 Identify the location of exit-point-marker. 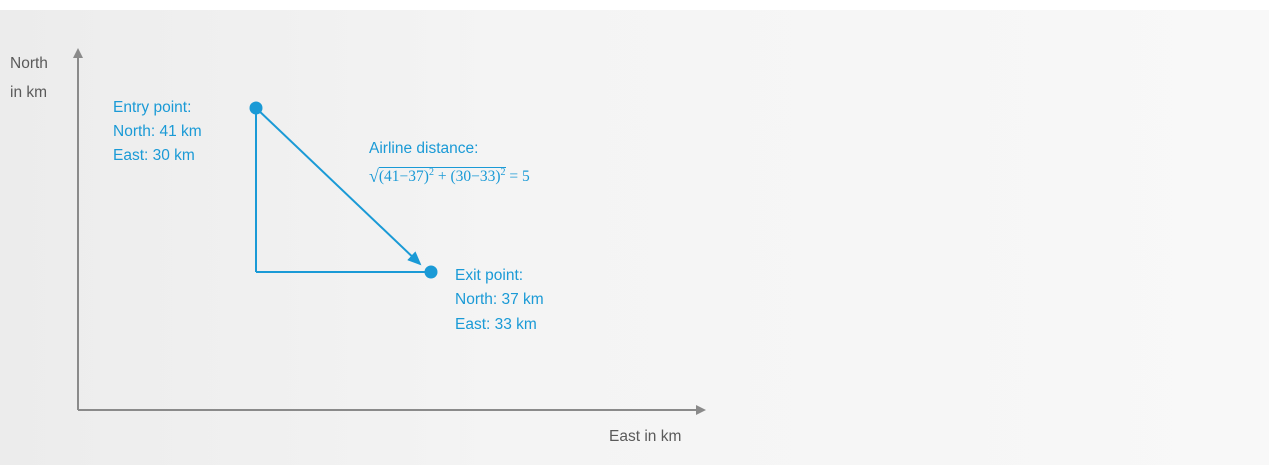
(431, 272).